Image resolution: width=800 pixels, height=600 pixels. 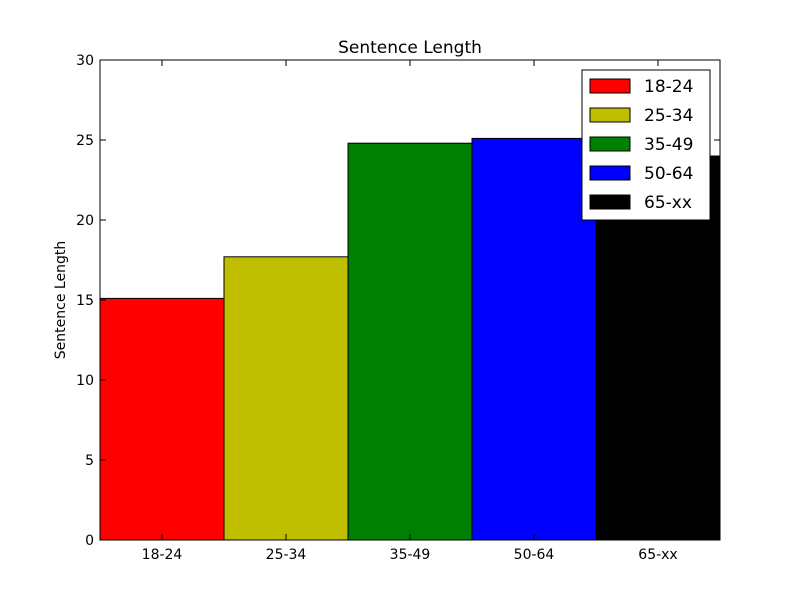 I want to click on legend-label: 25-34, so click(x=668, y=116).